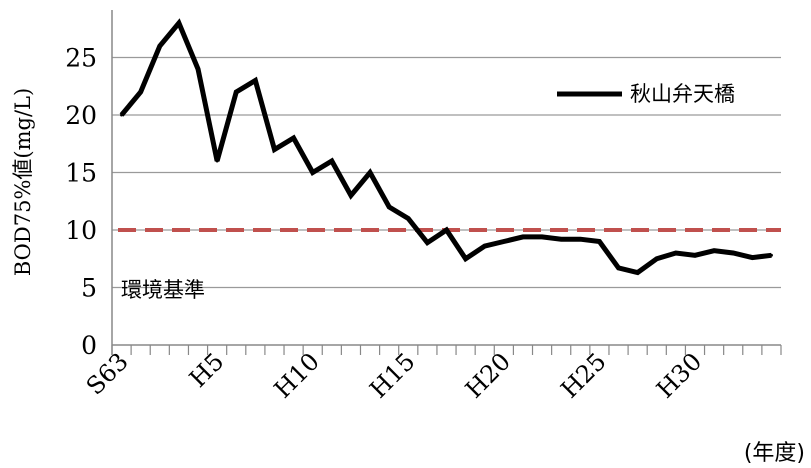  Describe the element at coordinates (679, 375) in the screenshot. I see `x-tick-label: H30` at that location.